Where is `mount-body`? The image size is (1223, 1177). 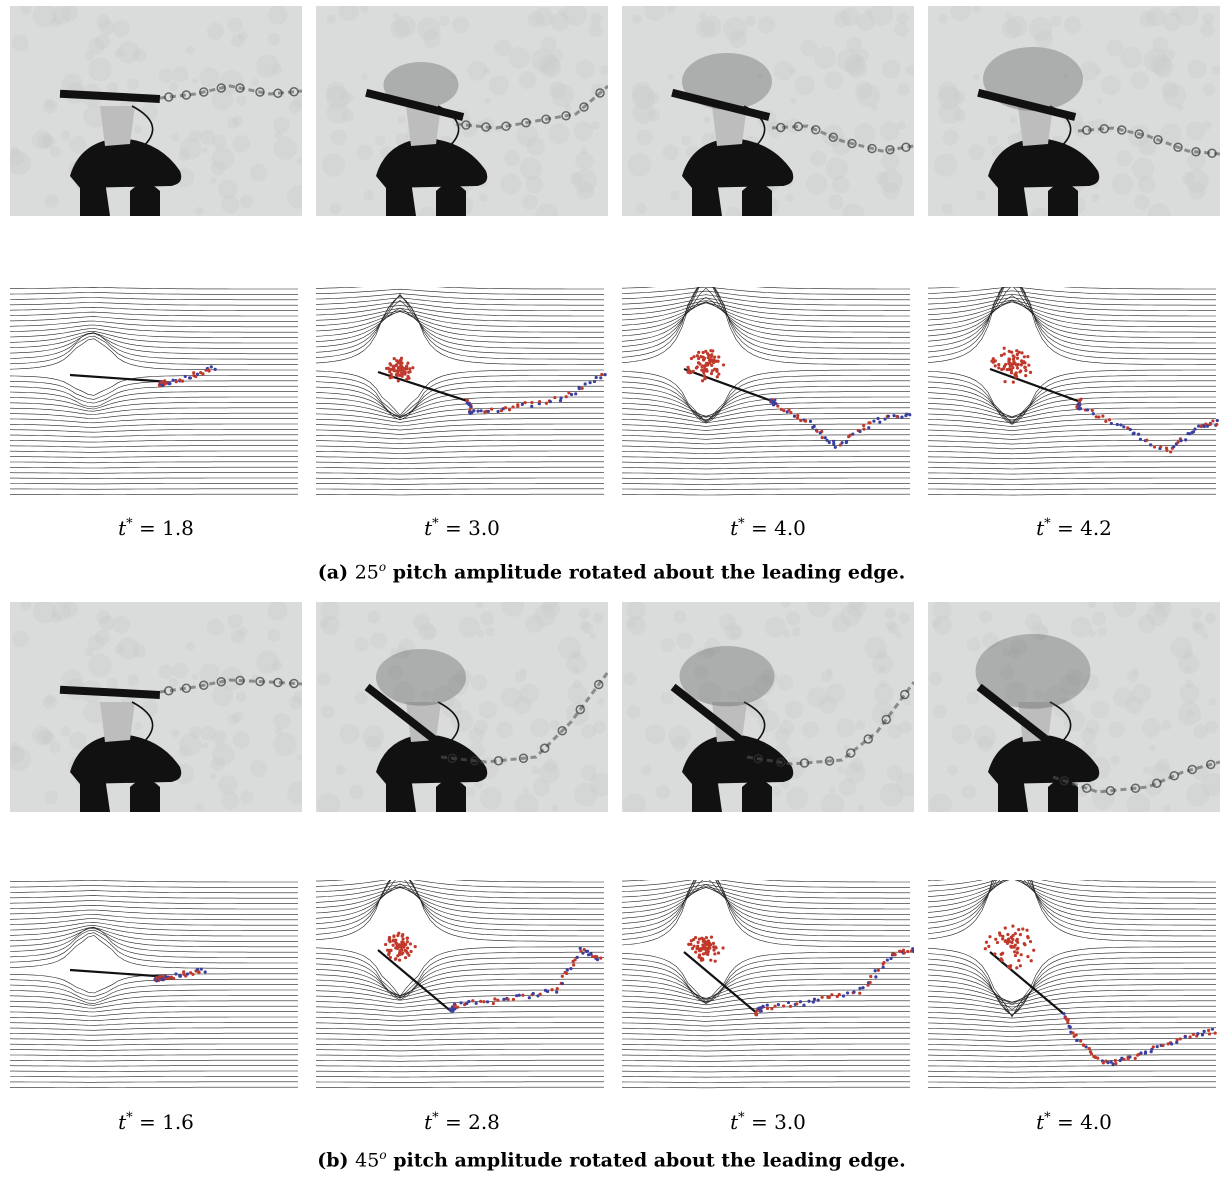
mount-body is located at coordinates (126, 759).